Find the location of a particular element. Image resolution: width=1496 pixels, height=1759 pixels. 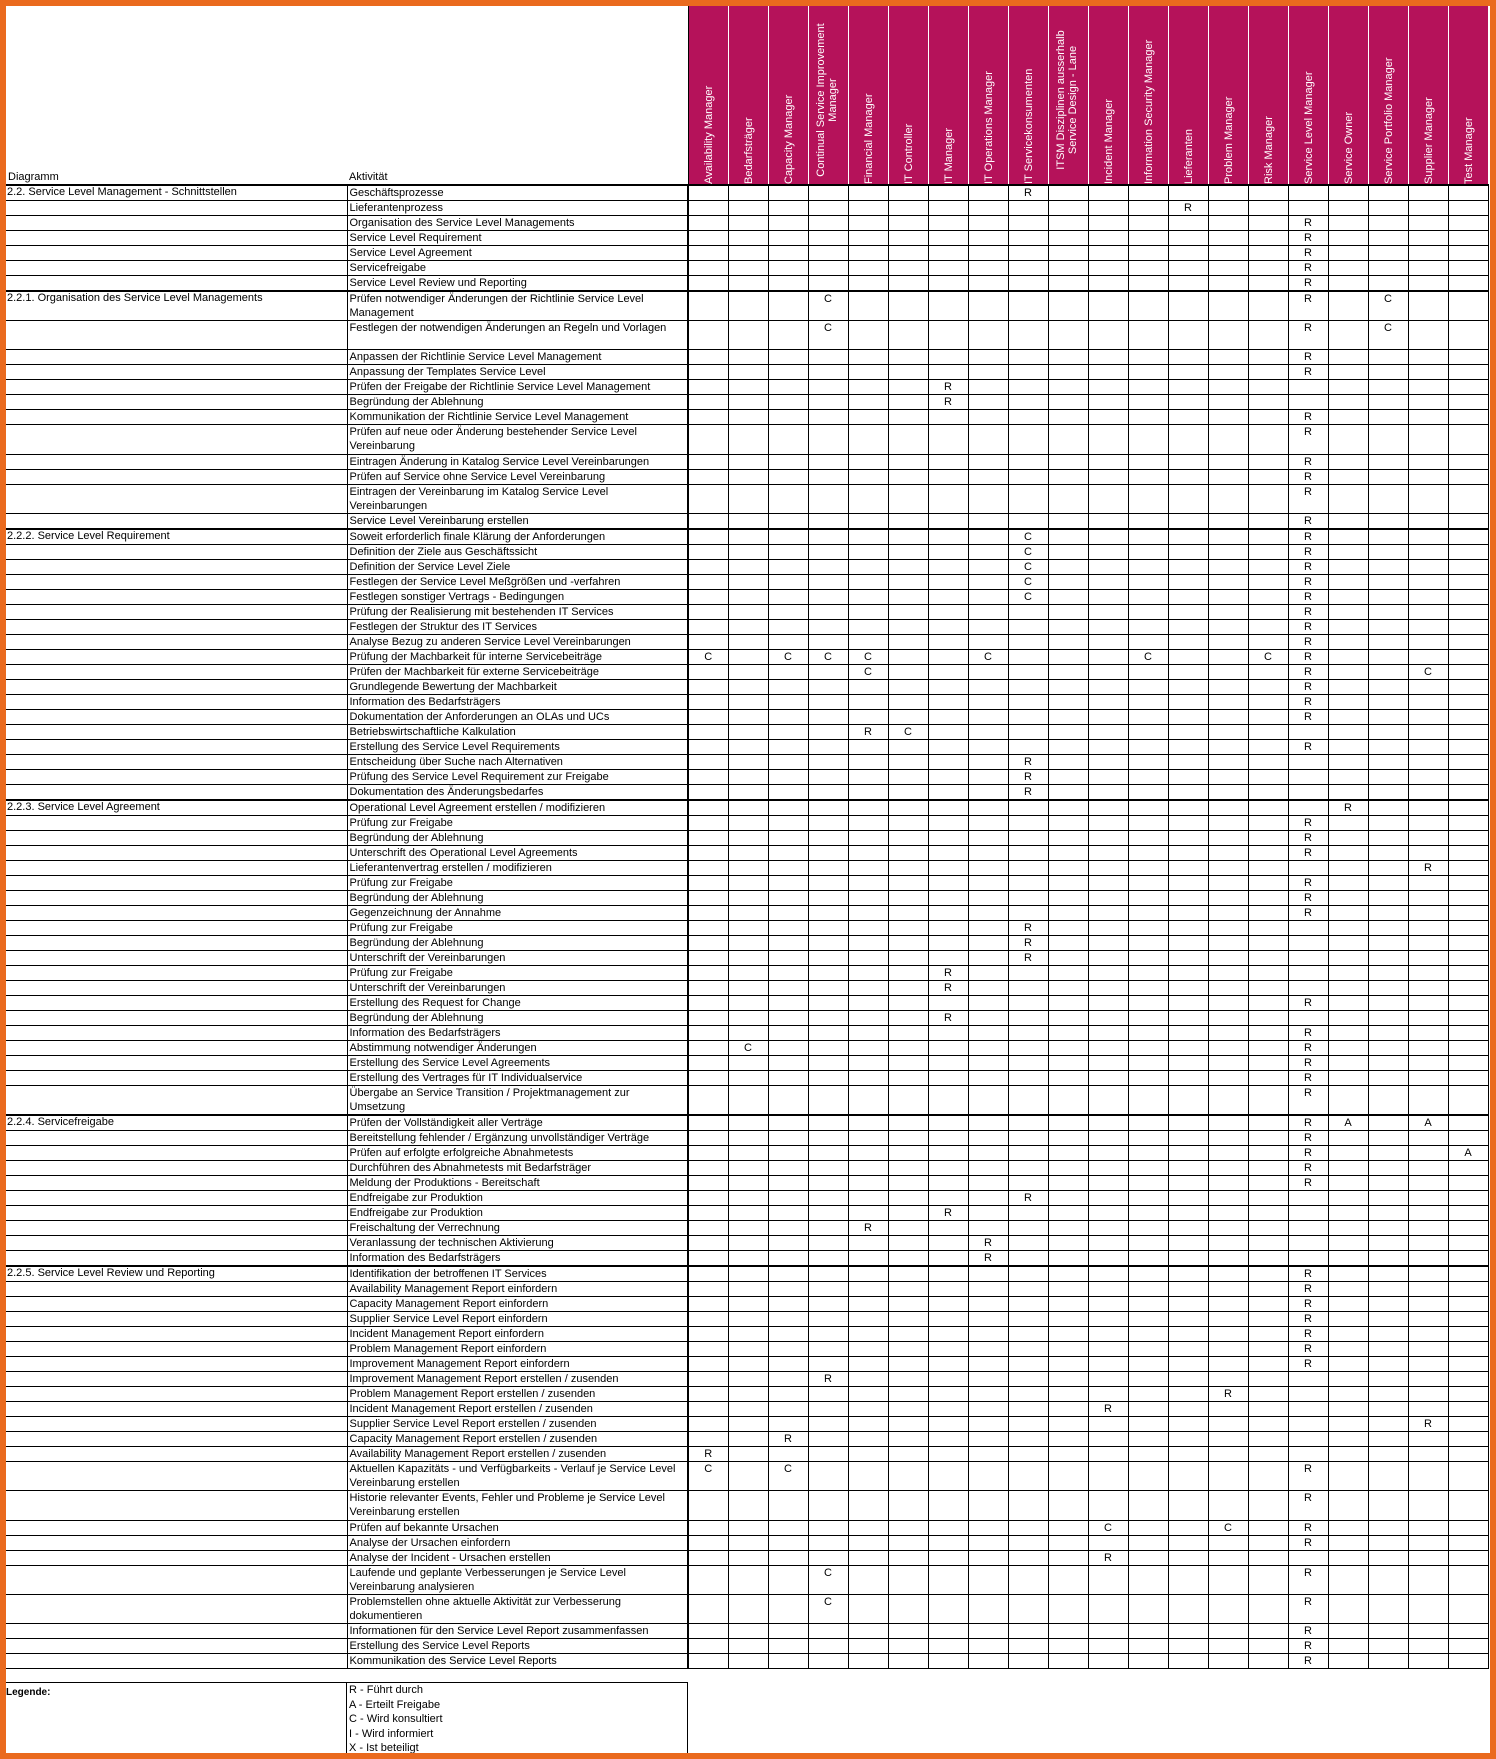

activity-cell: Definition der Ziele aus Geschäftssicht is located at coordinates (517, 552).